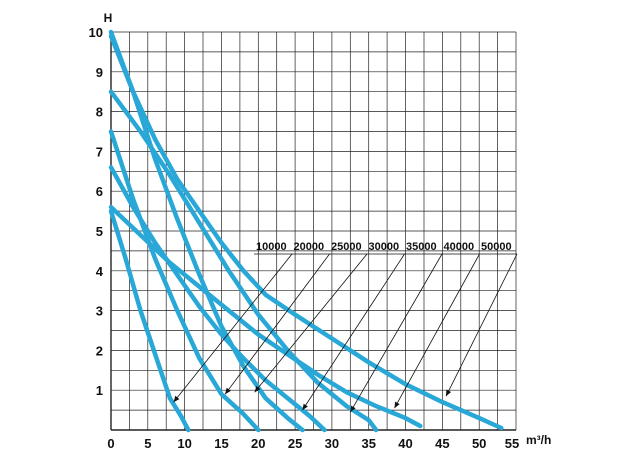  What do you see at coordinates (96, 32) in the screenshot?
I see `y-tick-label: 10` at bounding box center [96, 32].